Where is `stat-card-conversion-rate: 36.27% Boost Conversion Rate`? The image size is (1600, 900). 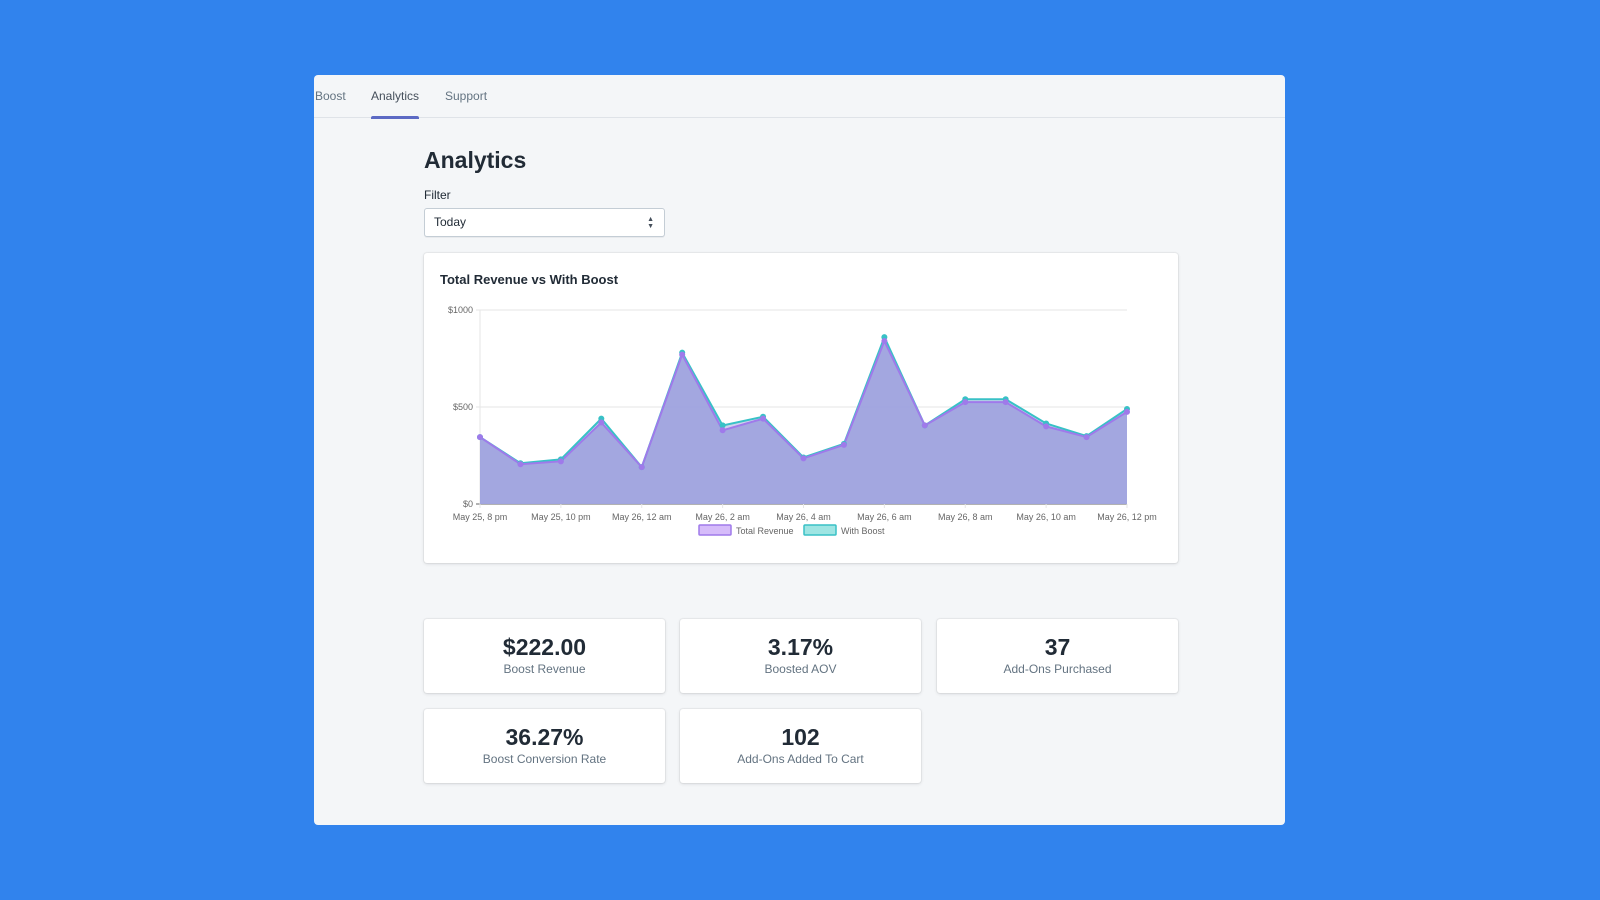
stat-card-conversion-rate: 36.27% Boost Conversion Rate is located at coordinates (544, 746).